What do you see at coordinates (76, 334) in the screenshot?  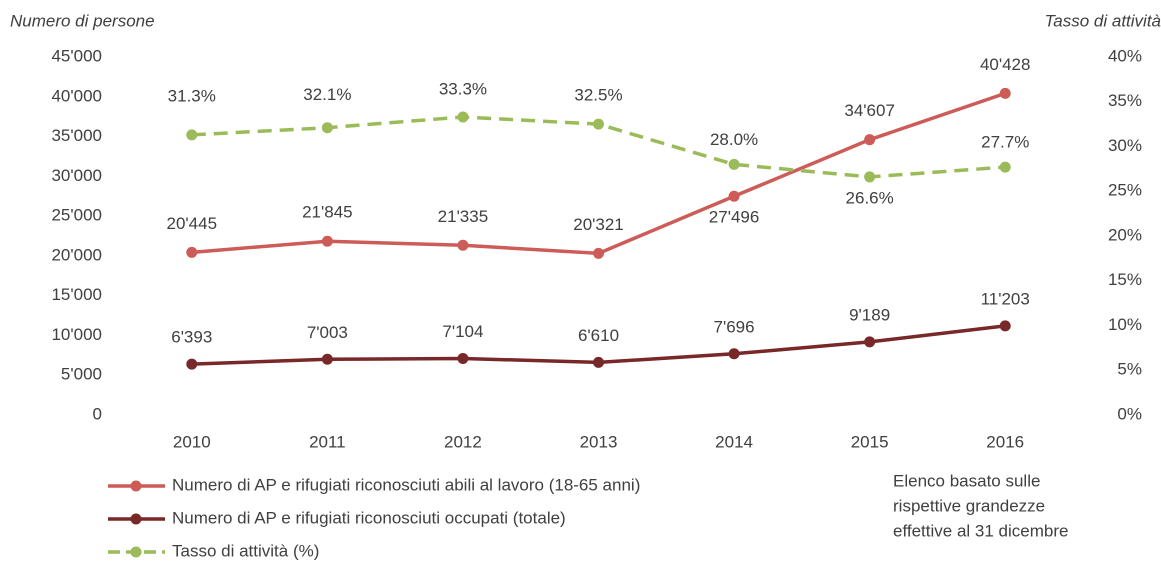 I see `y-tick-label: 10'000` at bounding box center [76, 334].